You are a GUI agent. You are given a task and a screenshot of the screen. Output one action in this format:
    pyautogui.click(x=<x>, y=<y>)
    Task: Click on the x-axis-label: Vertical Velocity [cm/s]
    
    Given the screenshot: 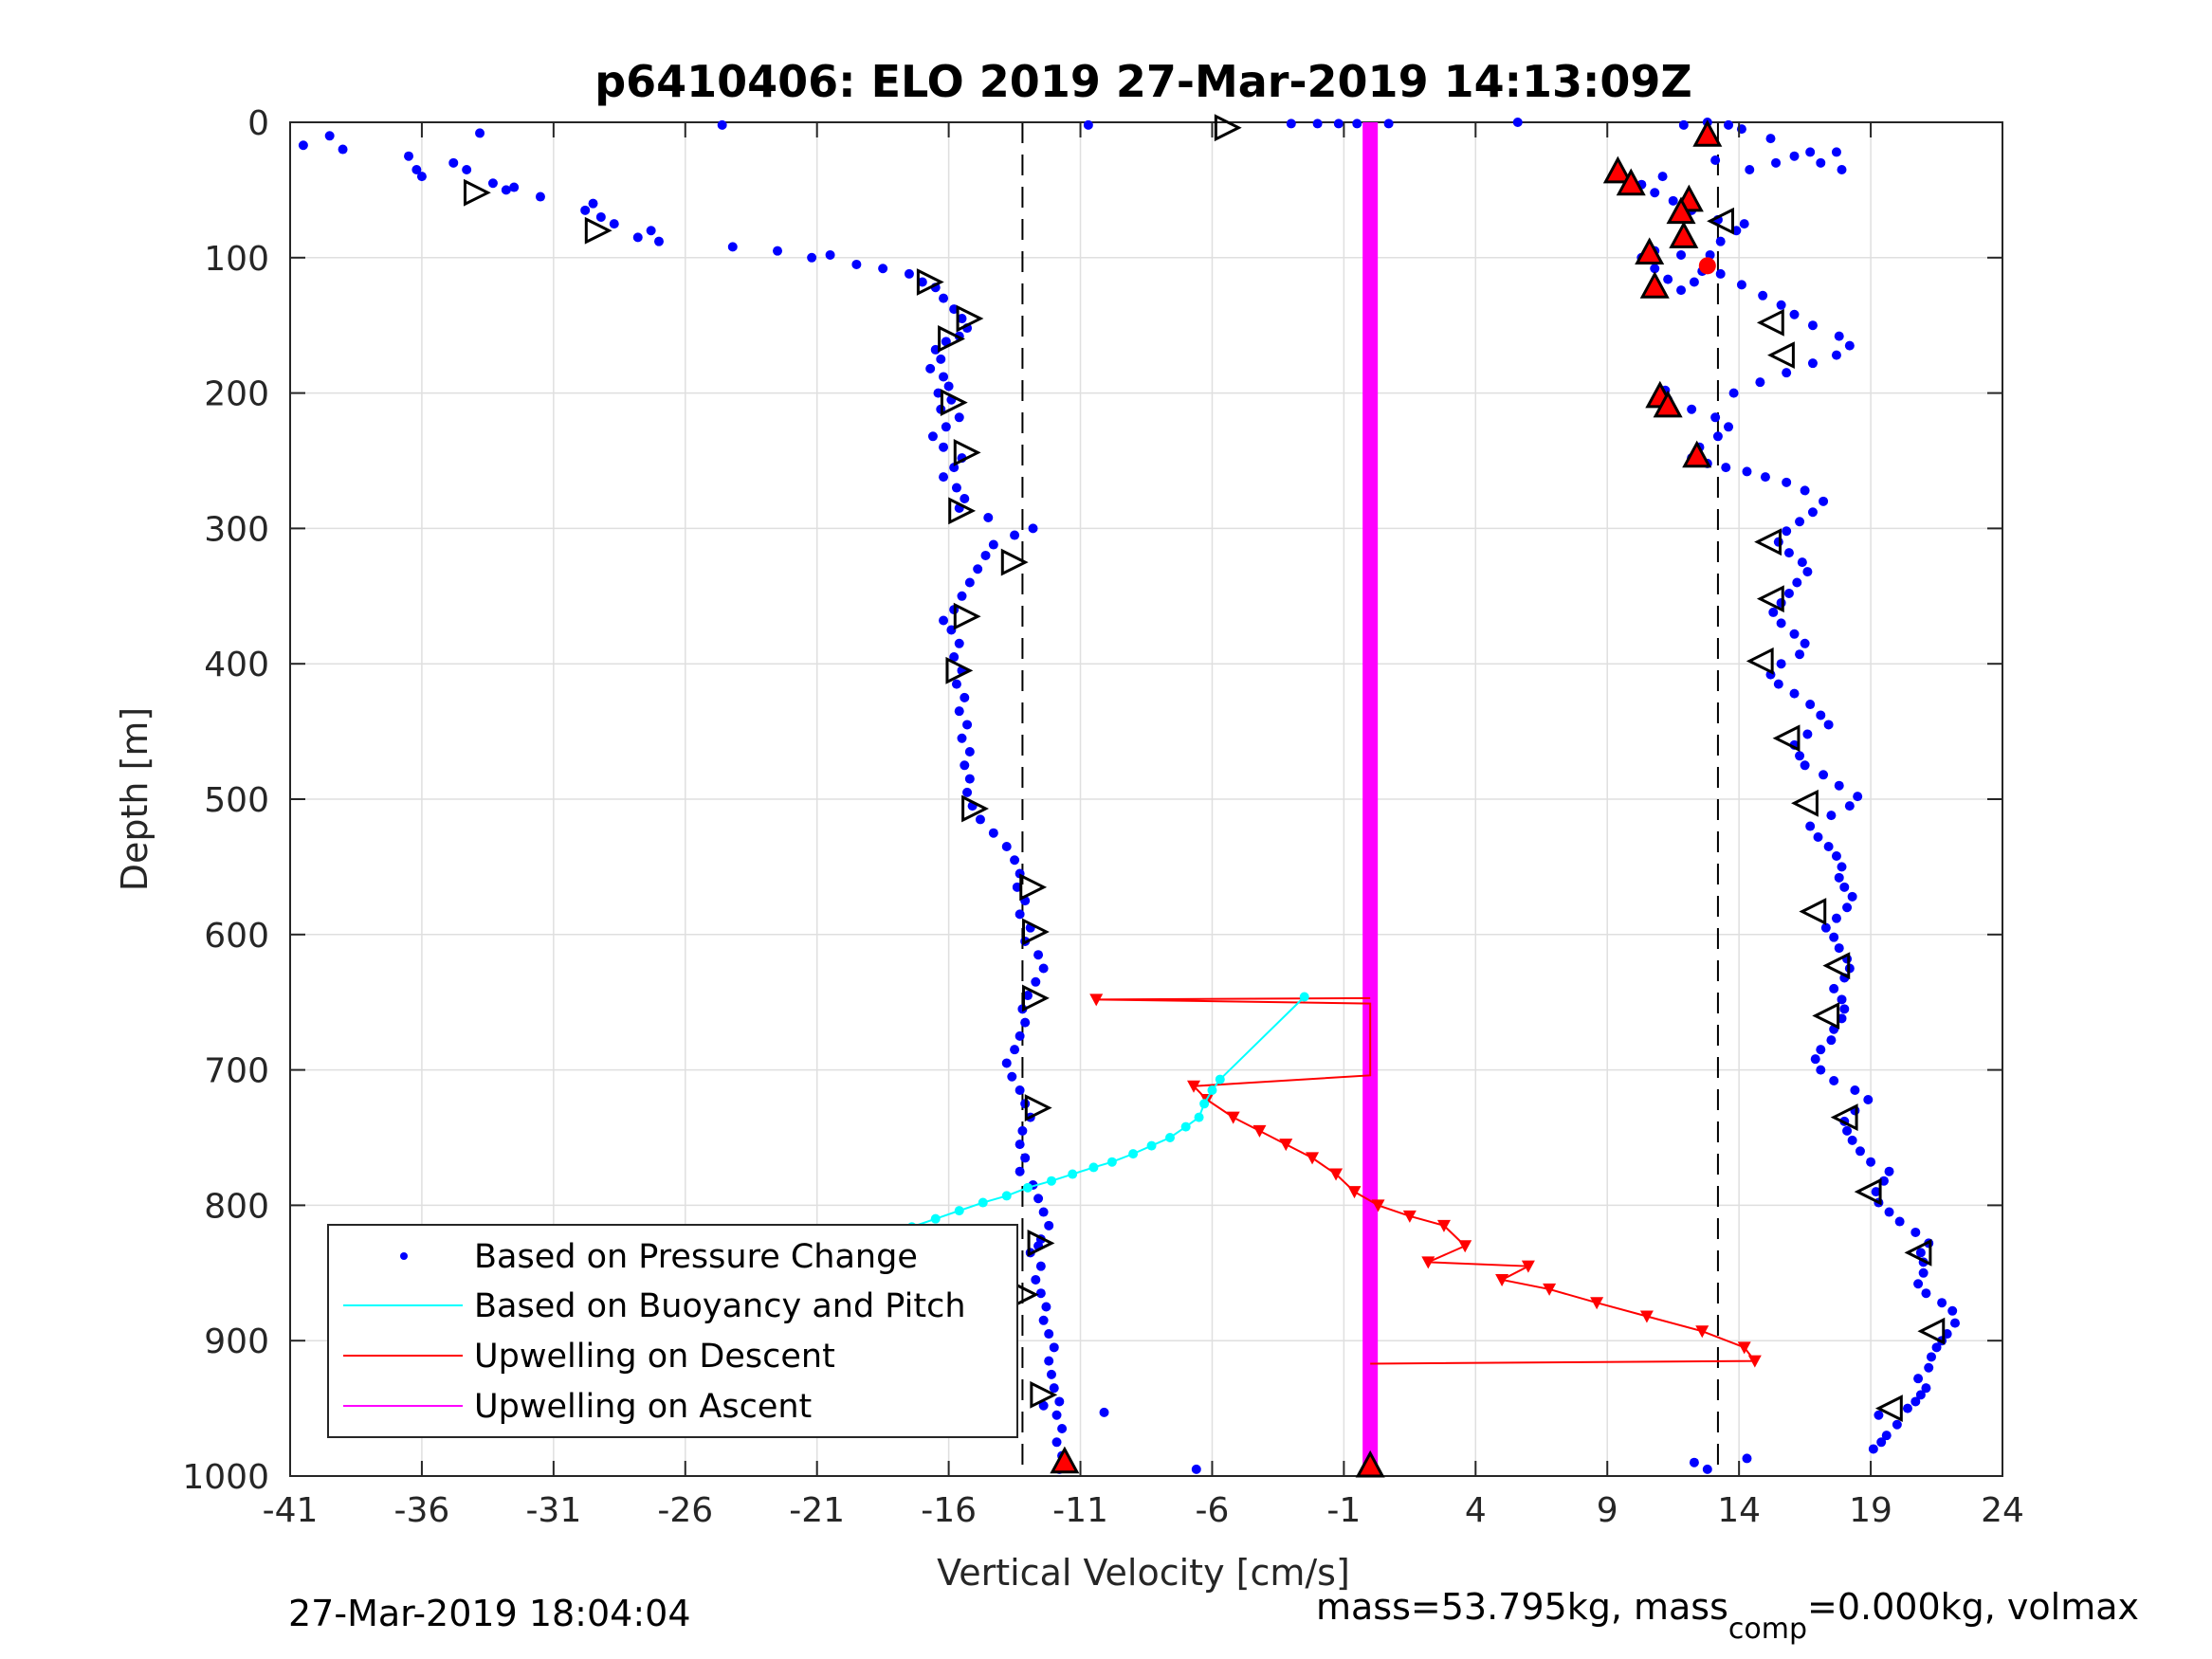 What is the action you would take?
    pyautogui.click(x=1143, y=1573)
    